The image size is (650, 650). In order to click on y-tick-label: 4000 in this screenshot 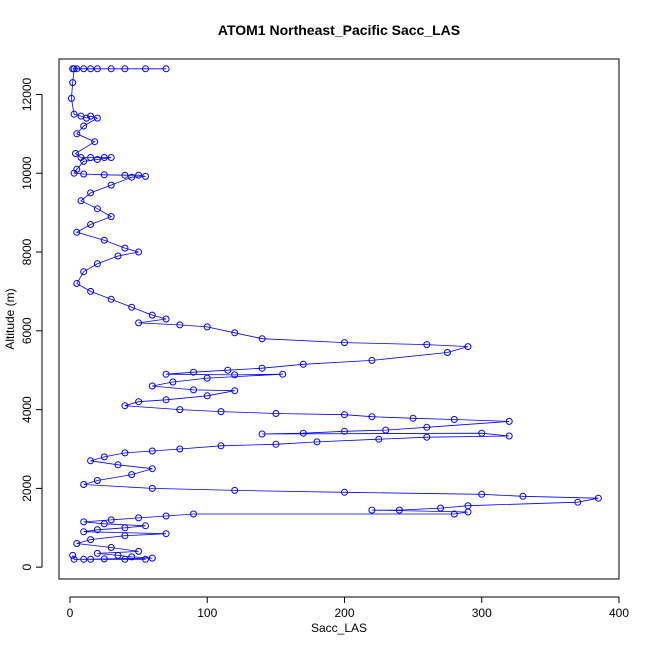, I will do `click(27, 409)`.